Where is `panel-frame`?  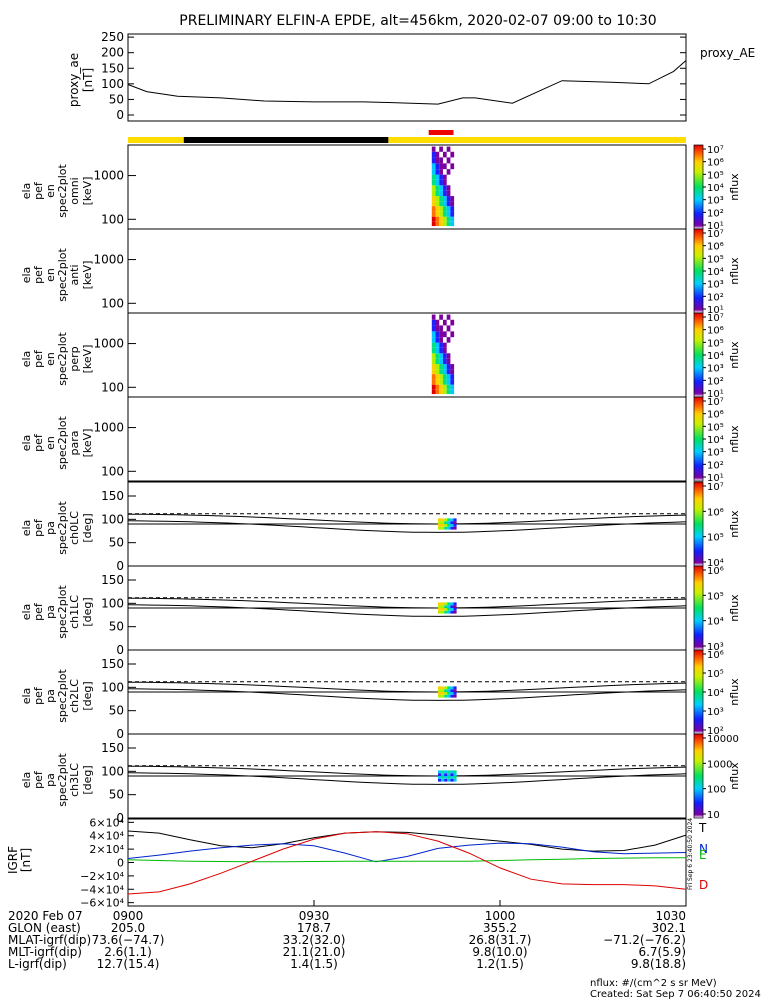 panel-frame is located at coordinates (407, 439).